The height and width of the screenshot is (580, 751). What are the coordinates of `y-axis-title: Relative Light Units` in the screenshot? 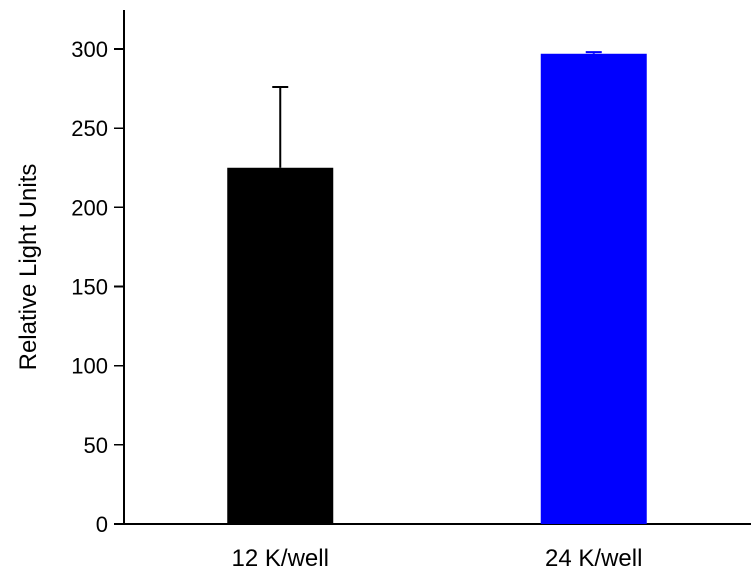 It's located at (28, 267).